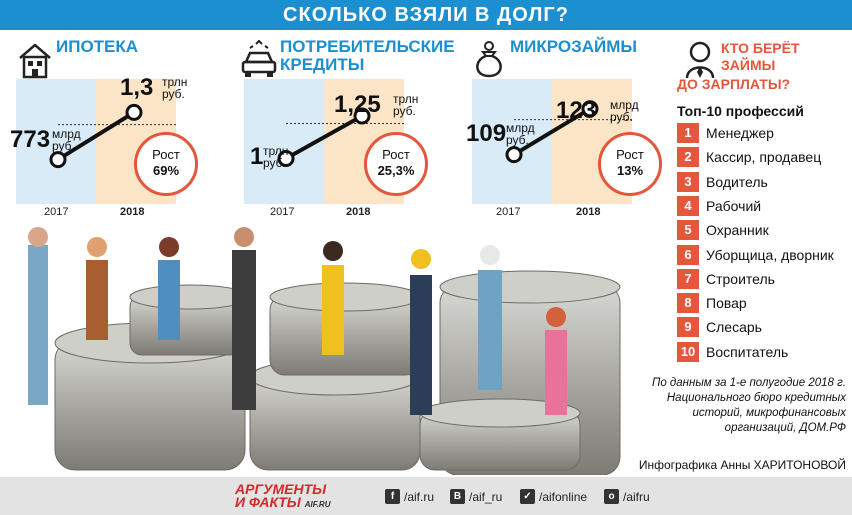 The image size is (852, 515). I want to click on profession-name: Менеджер, so click(740, 133).